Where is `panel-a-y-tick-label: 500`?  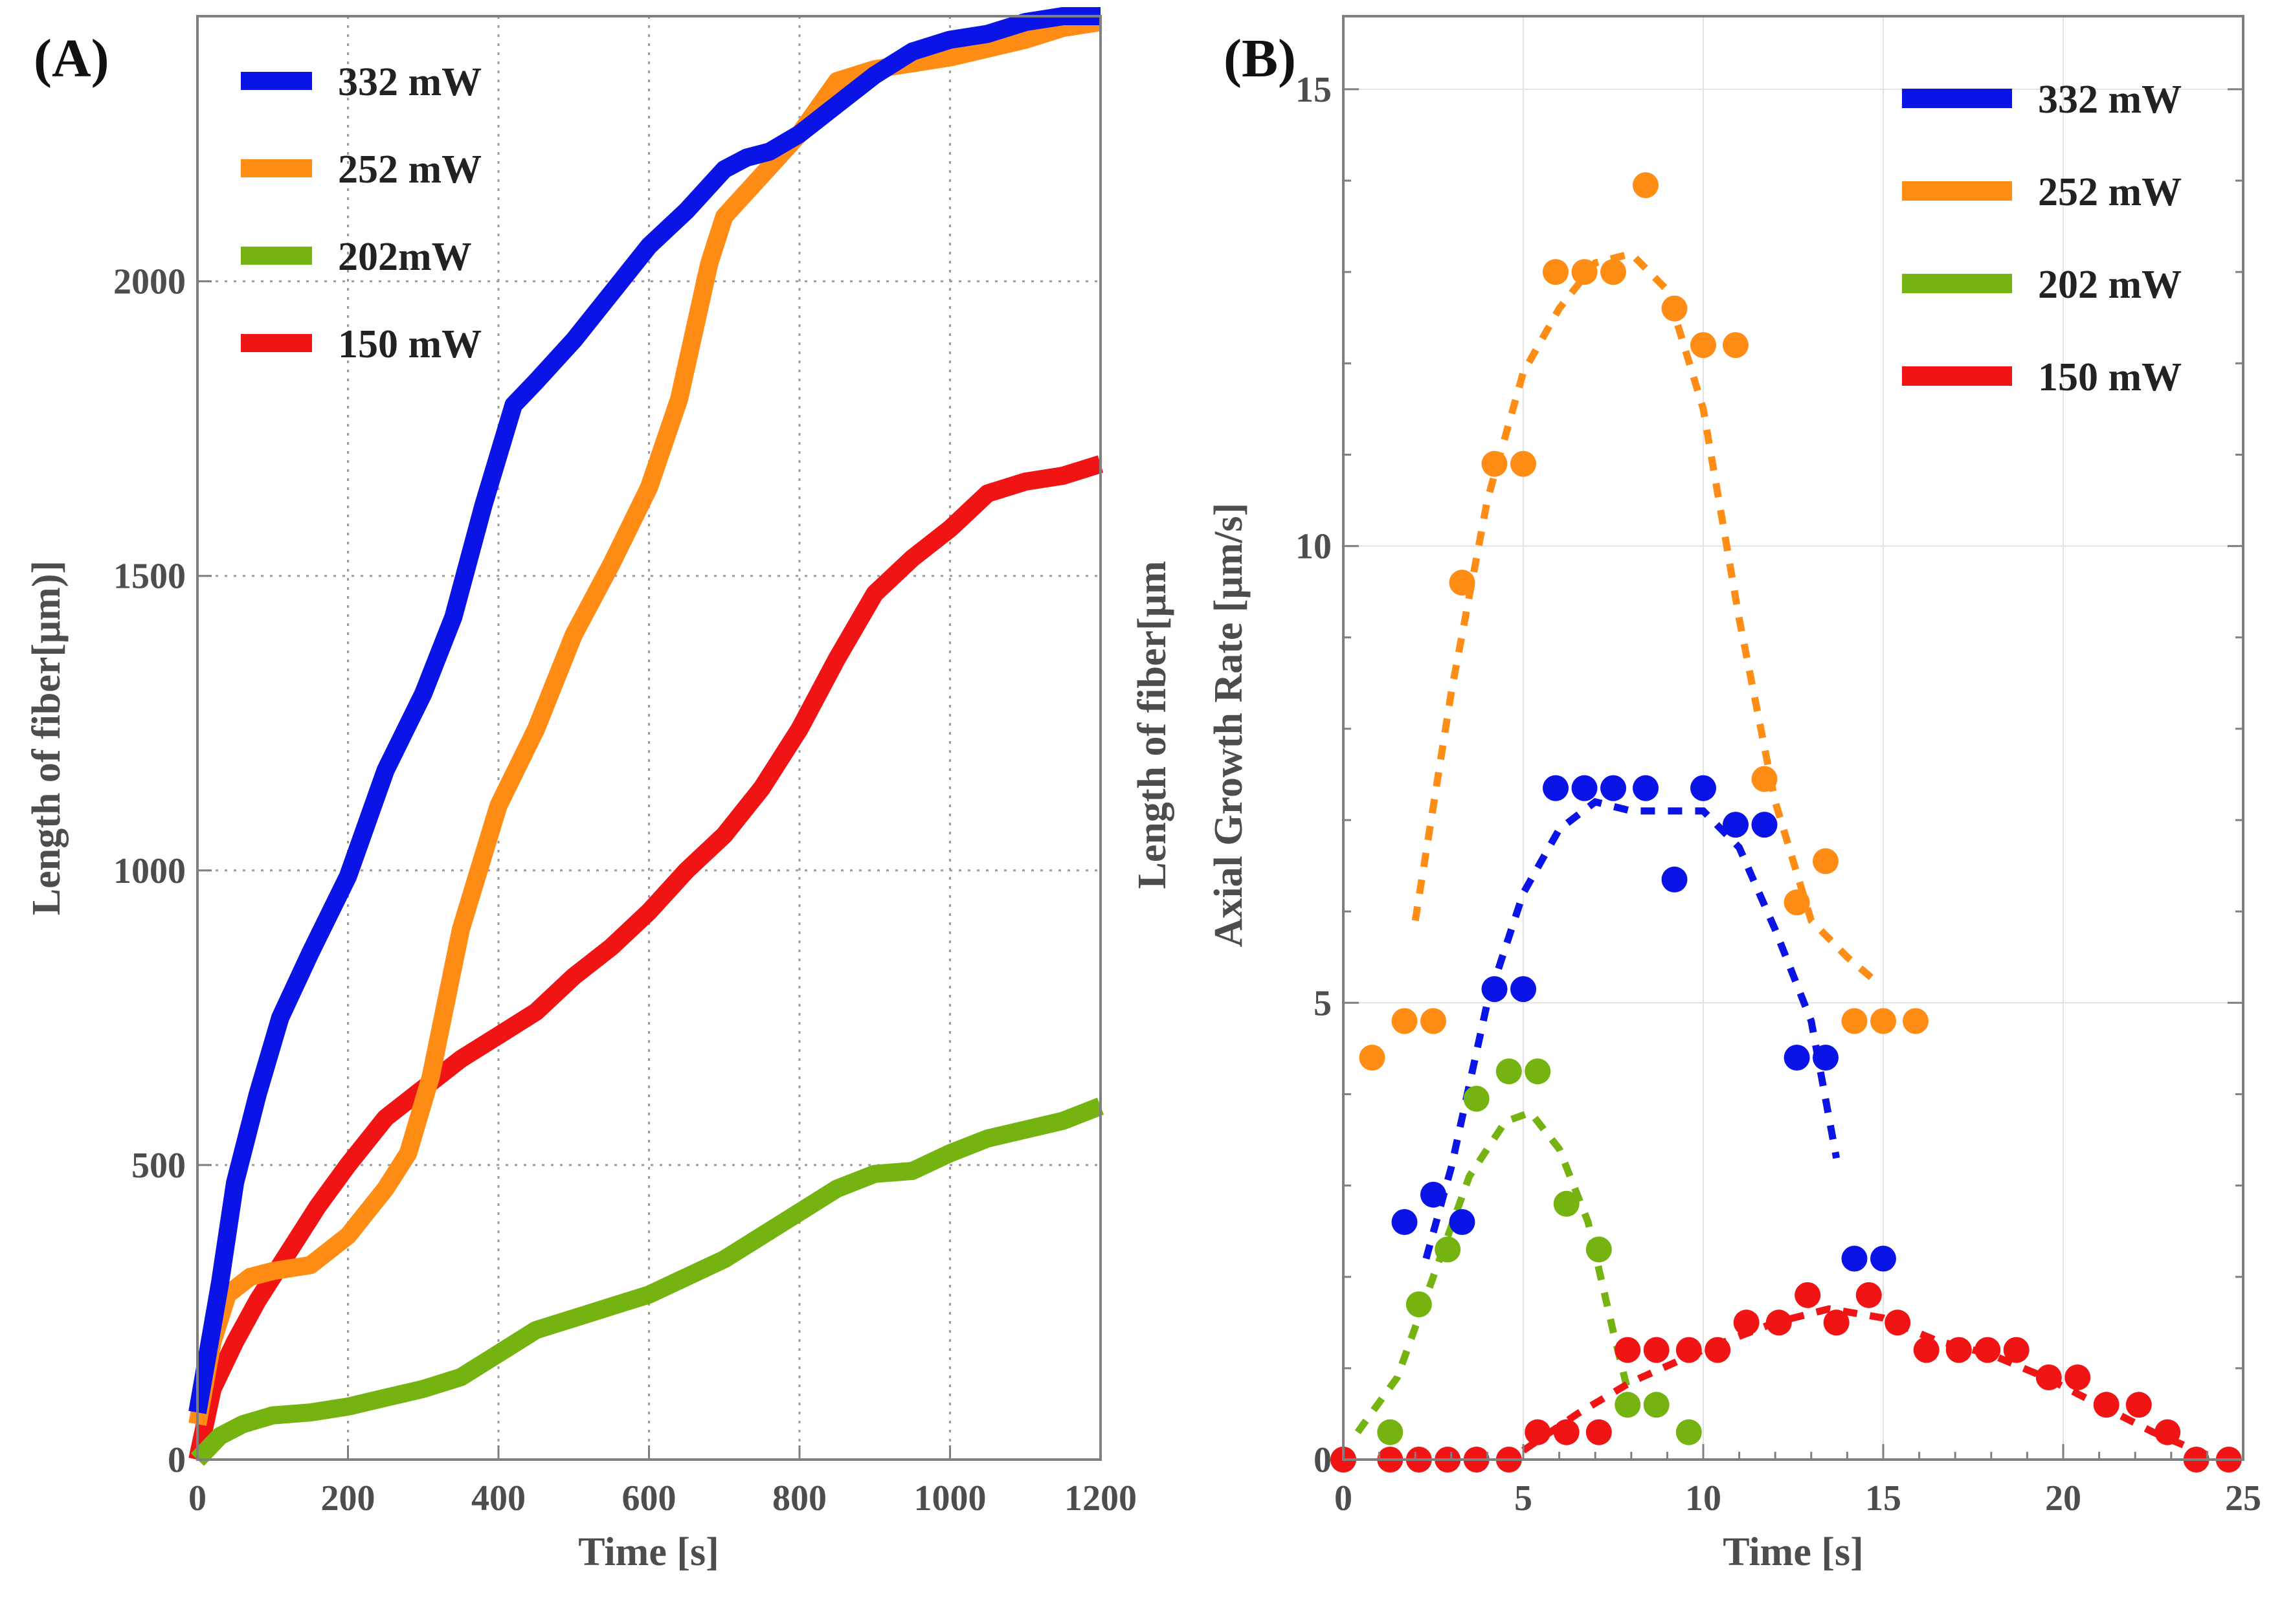 panel-a-y-tick-label: 500 is located at coordinates (158, 1166).